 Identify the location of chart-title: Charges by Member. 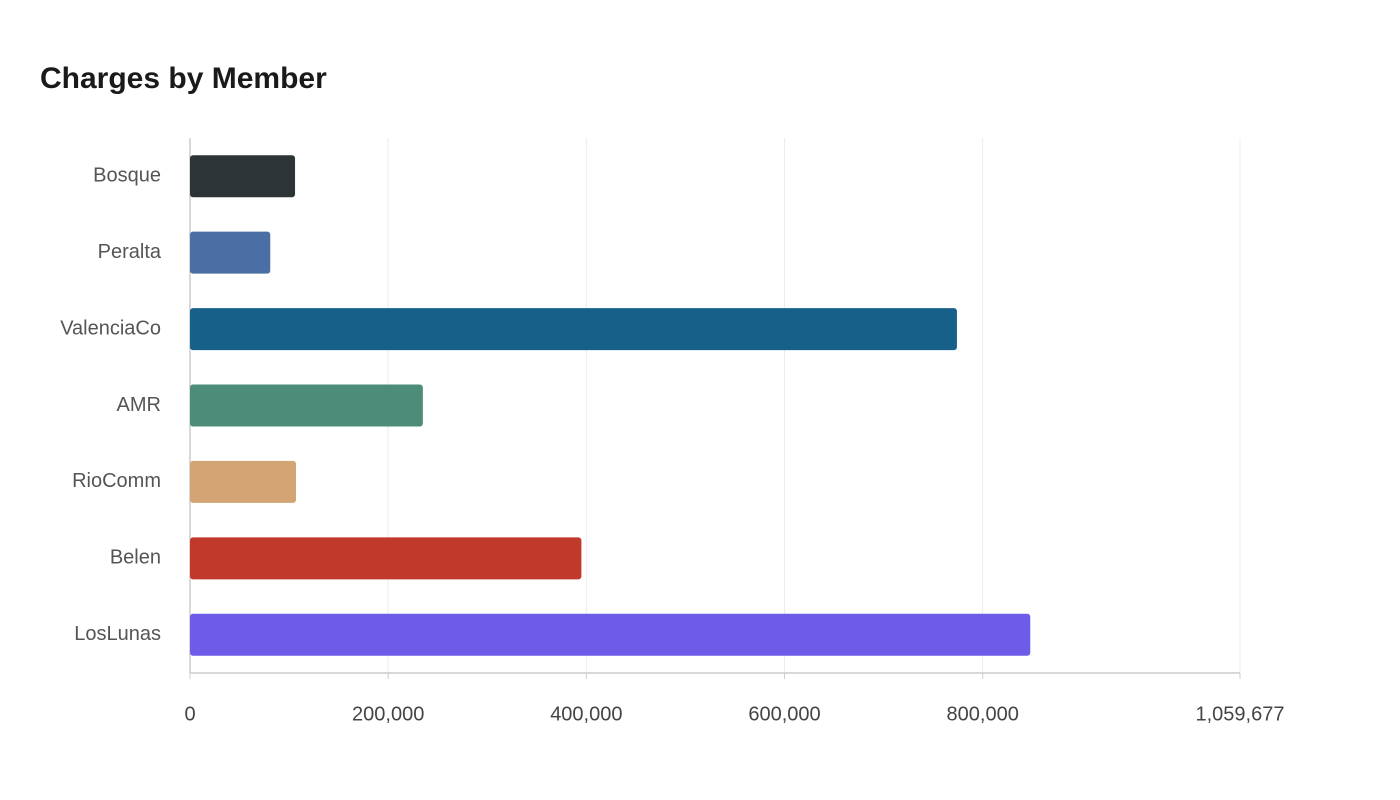
(183, 78).